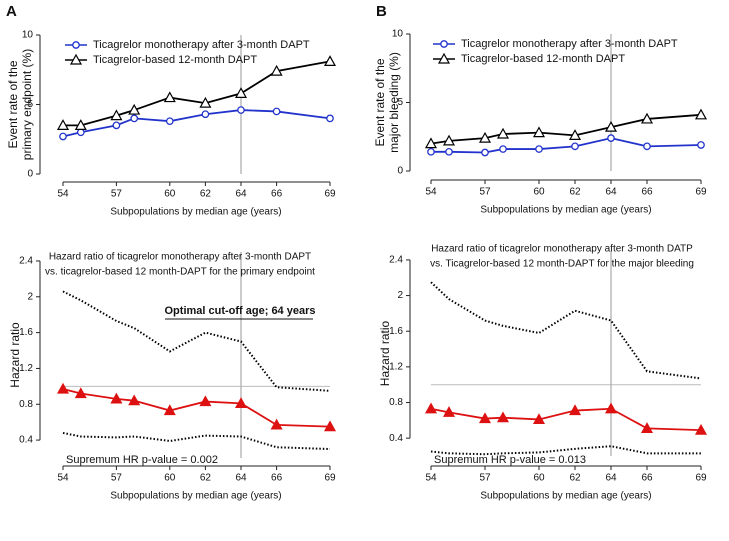 The image size is (729, 541). What do you see at coordinates (381, 11) in the screenshot?
I see `panel-label: B` at bounding box center [381, 11].